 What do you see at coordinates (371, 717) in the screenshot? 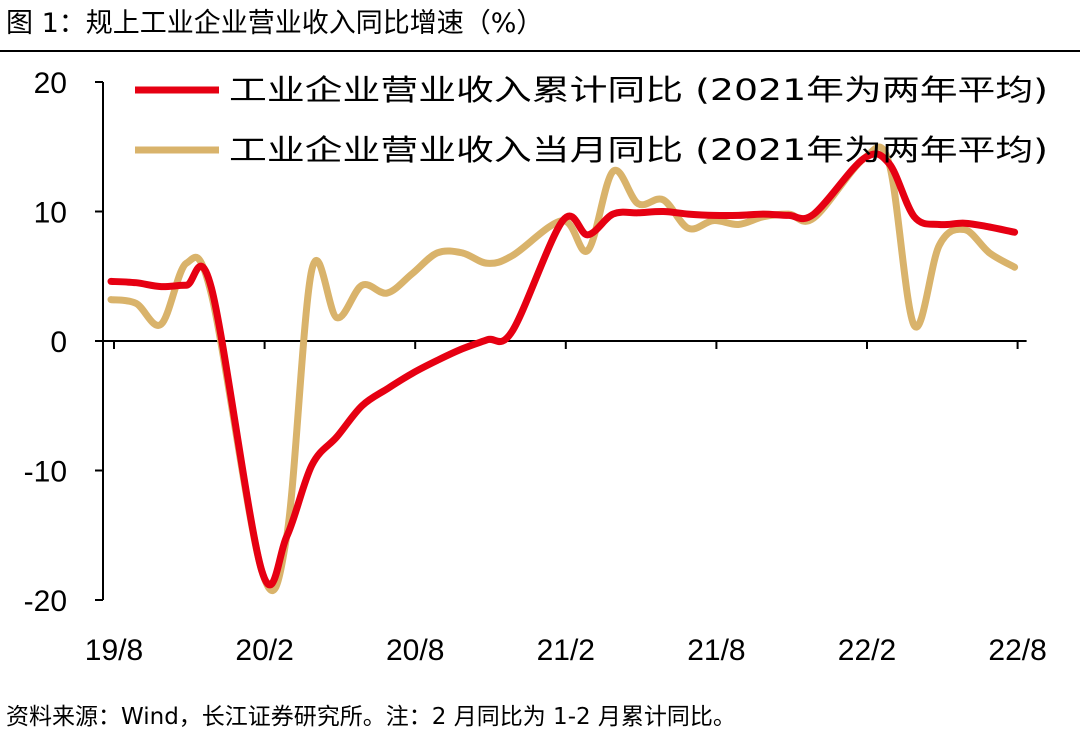
I see `source-note: 资料来源：Wind，长江证券研究所。注：2 月同比为 1-2 月累计同比。` at bounding box center [371, 717].